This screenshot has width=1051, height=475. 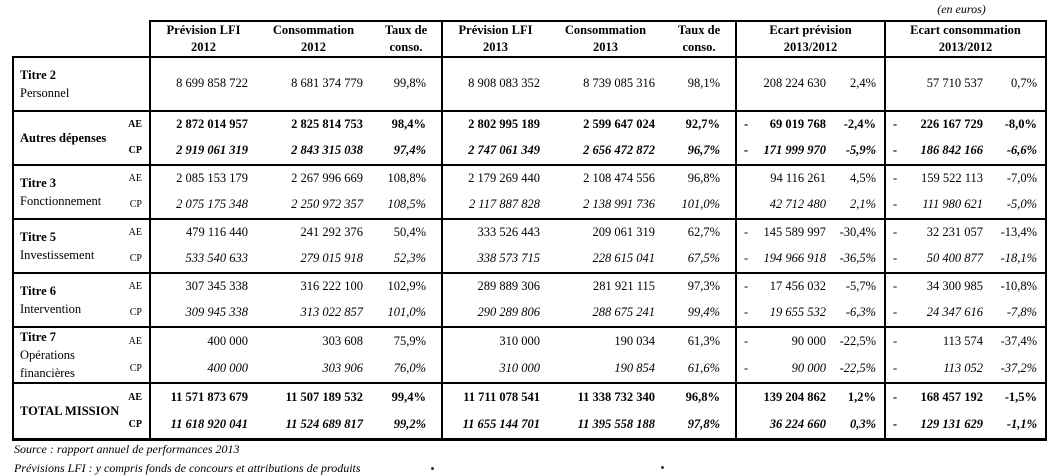 I want to click on cell-prev-2012: 2 085 153 179, so click(x=202, y=177).